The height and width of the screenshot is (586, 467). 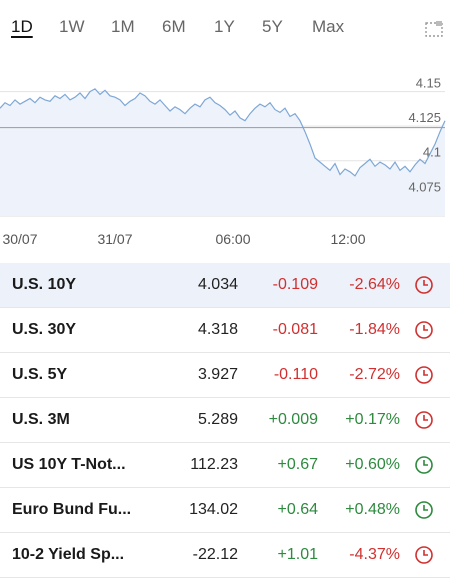 What do you see at coordinates (347, 239) in the screenshot?
I see `x-tick-label: 12:00` at bounding box center [347, 239].